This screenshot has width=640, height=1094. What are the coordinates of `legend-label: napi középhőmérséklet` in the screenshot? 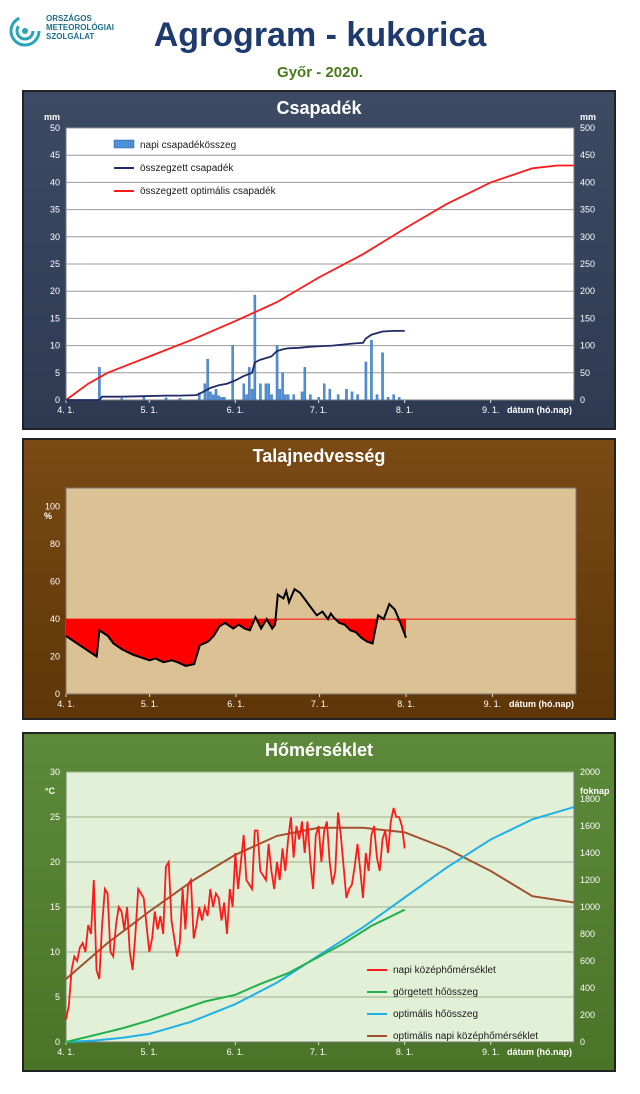 It's located at (444, 970).